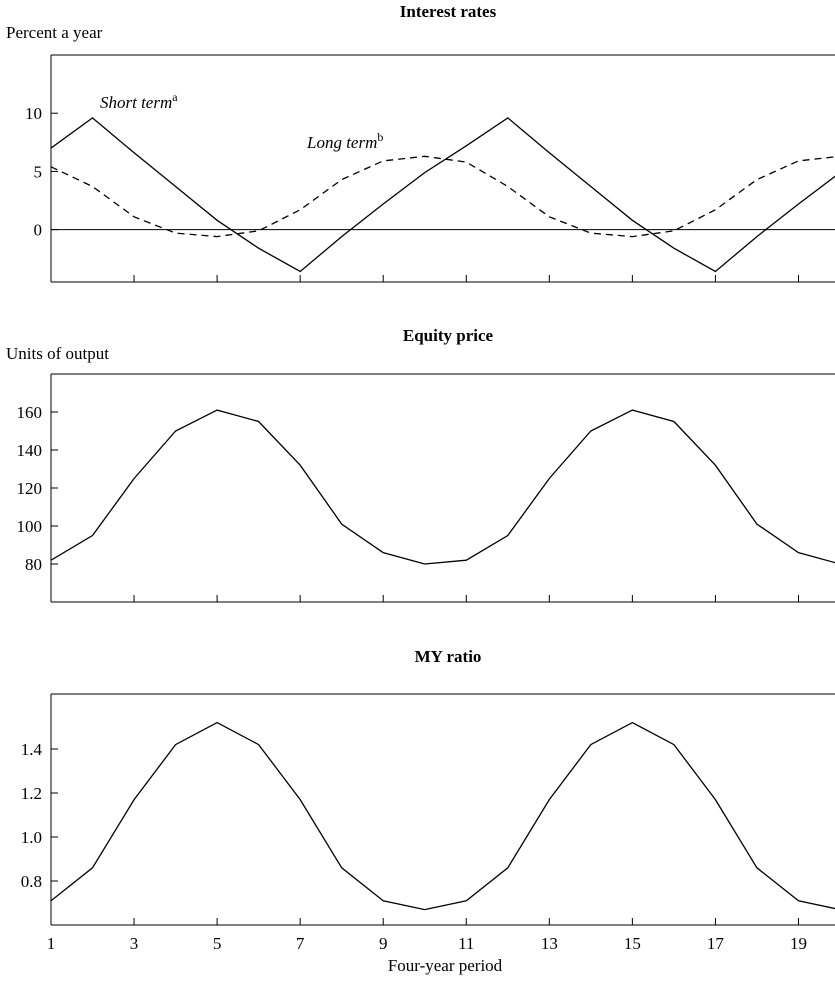 The height and width of the screenshot is (986, 835). Describe the element at coordinates (300, 943) in the screenshot. I see `x-tick-label: 7` at that location.